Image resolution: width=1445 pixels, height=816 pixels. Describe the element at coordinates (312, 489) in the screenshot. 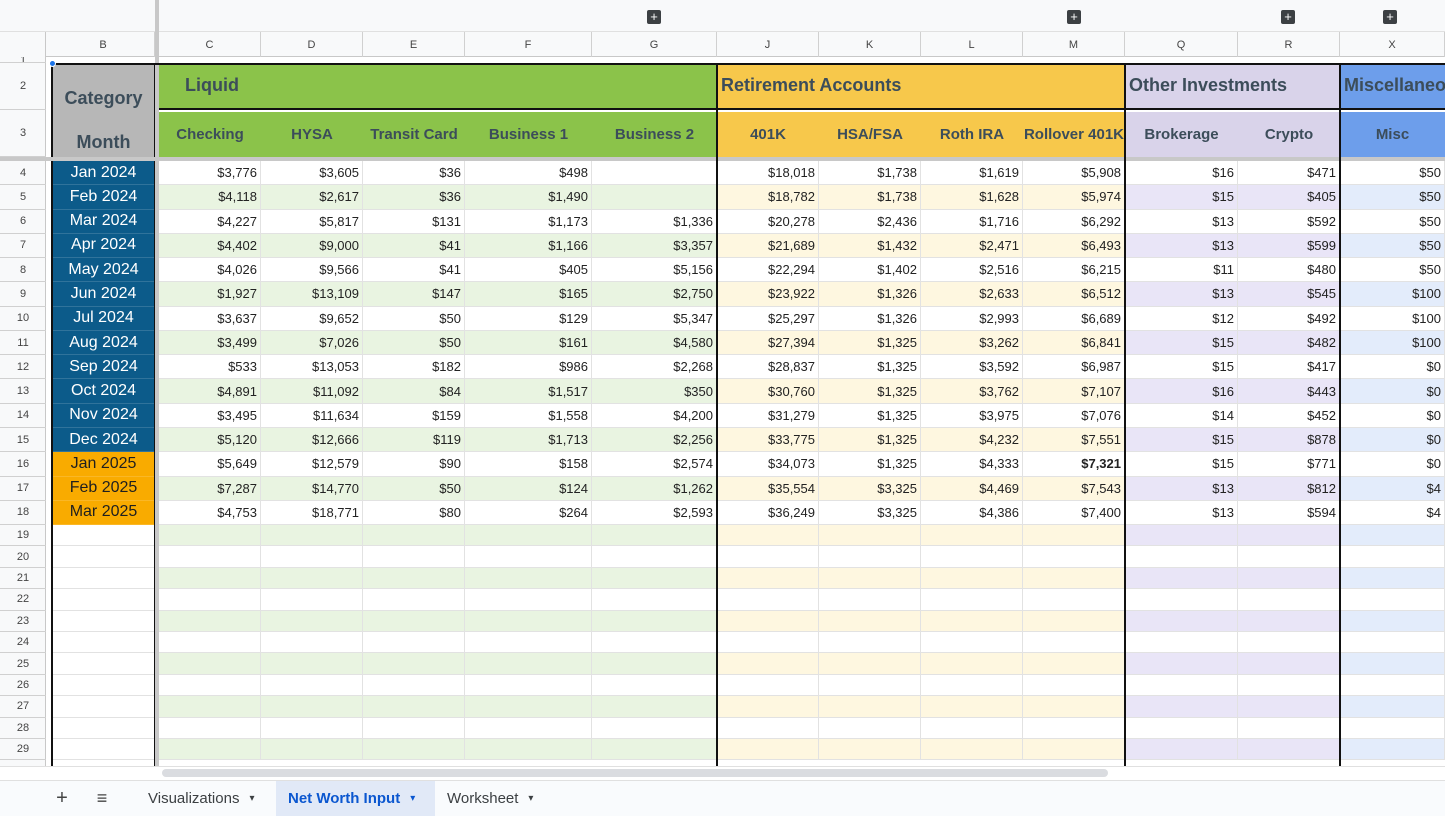

I see `value-cell: $14,770` at that location.